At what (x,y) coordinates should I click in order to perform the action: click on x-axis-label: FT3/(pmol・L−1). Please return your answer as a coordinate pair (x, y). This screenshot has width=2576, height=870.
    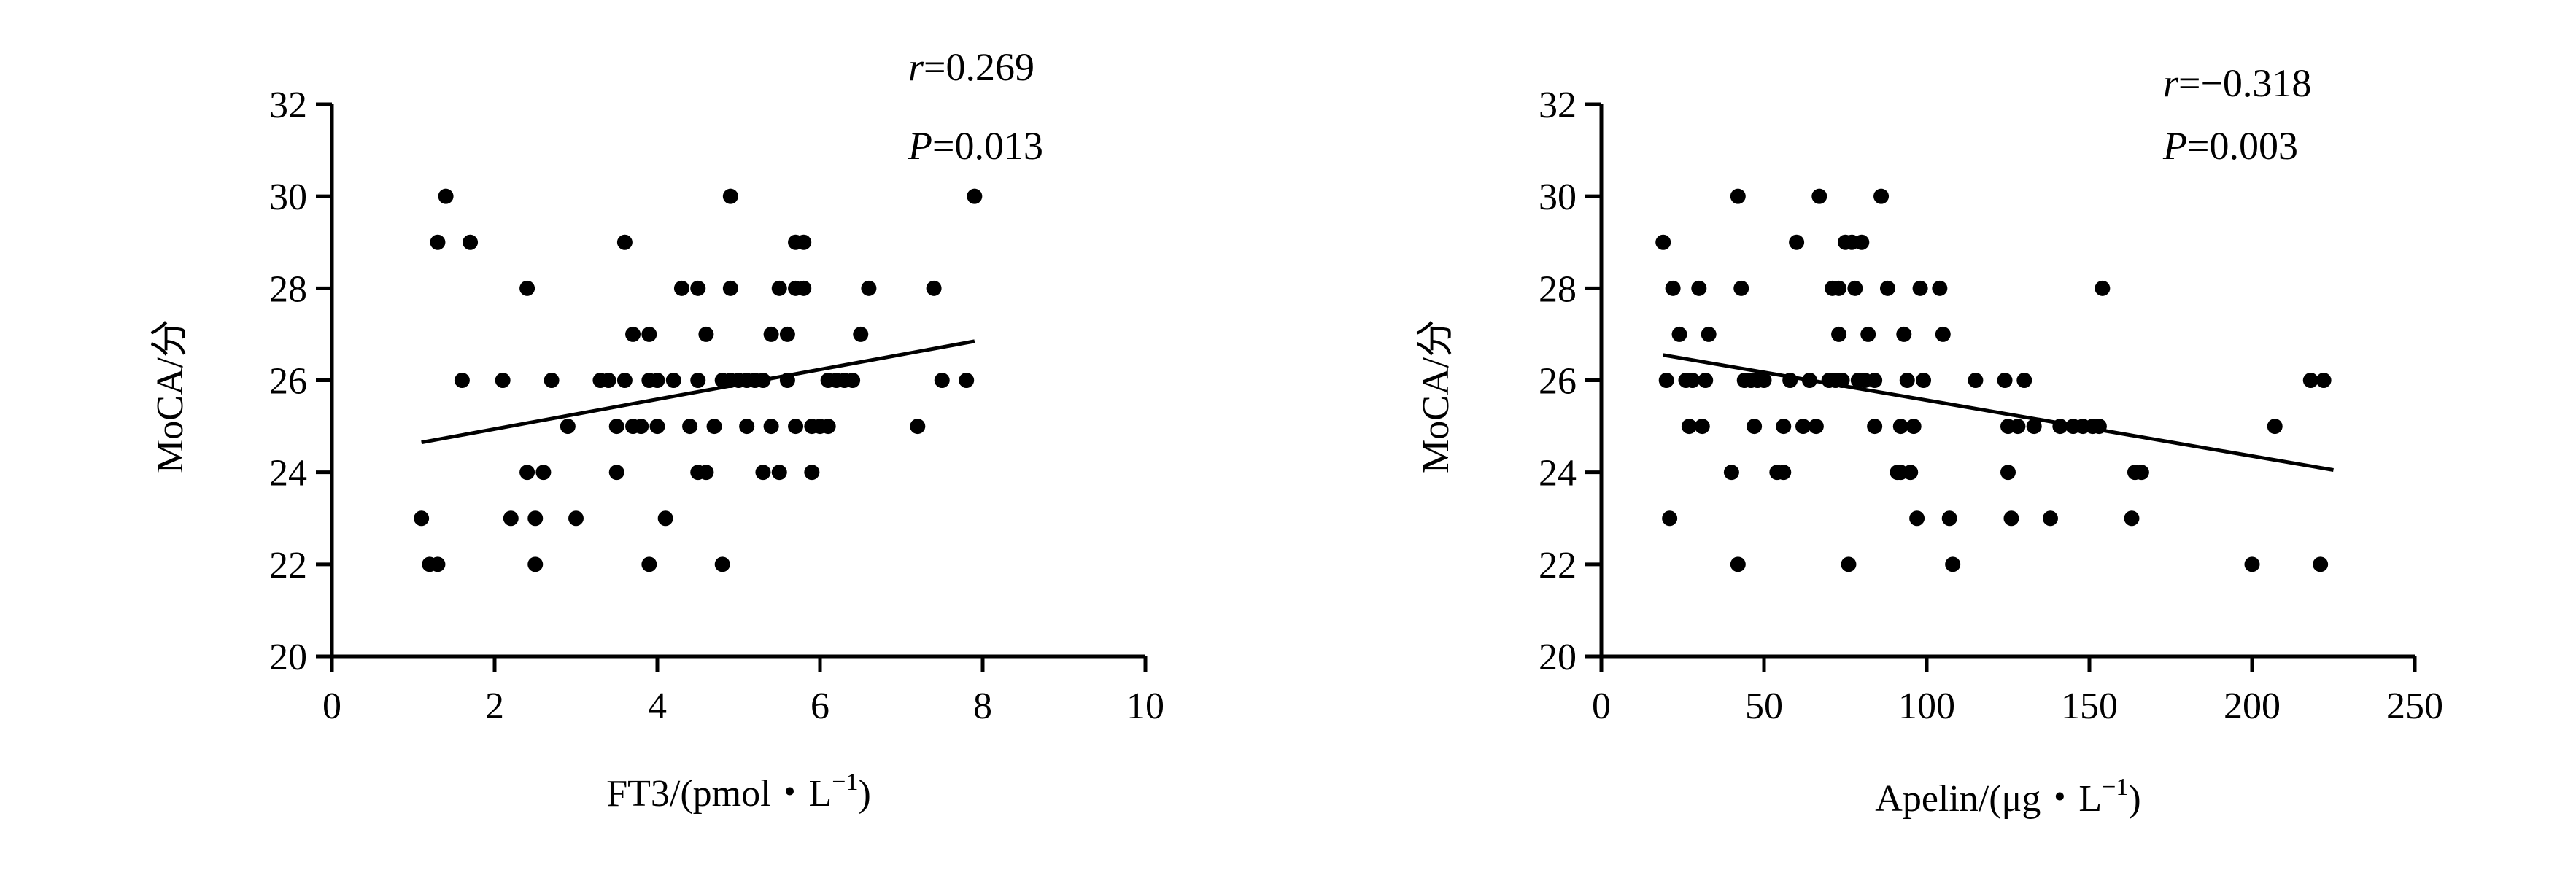
    Looking at the image, I should click on (738, 792).